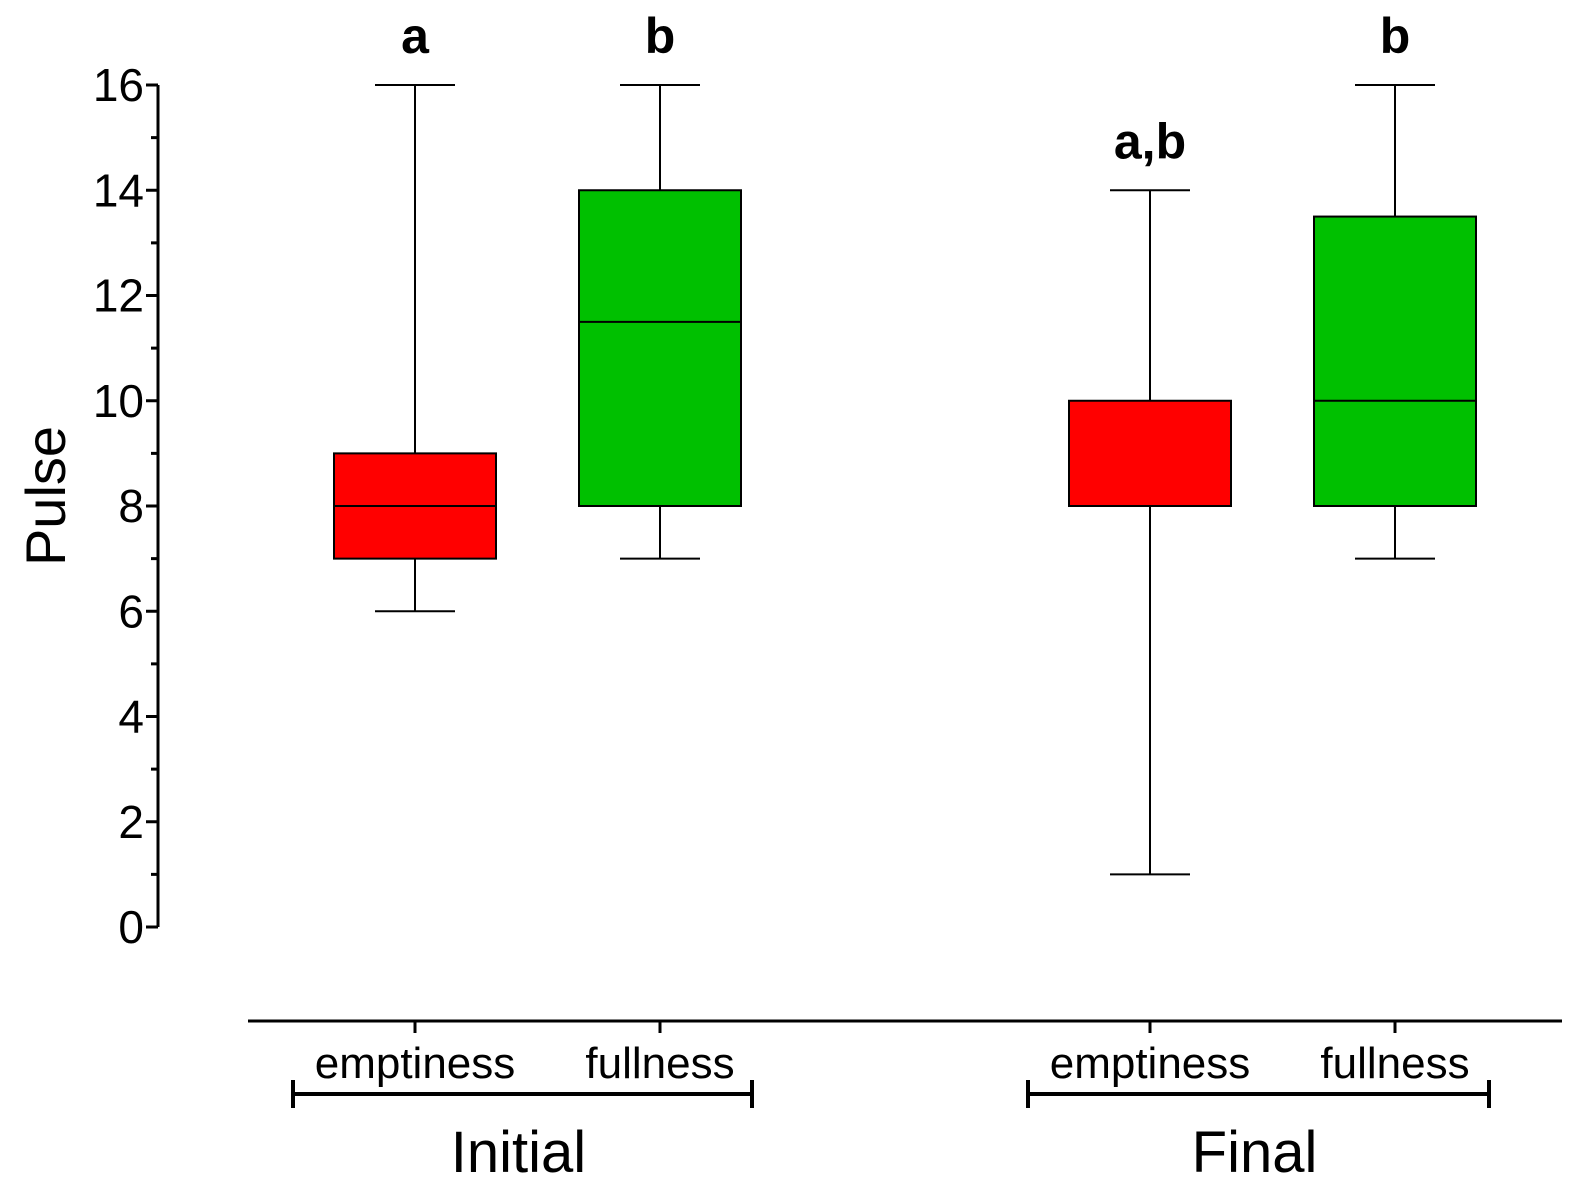 Image resolution: width=1587 pixels, height=1193 pixels. I want to click on box-final-fullness: b, so click(1395, 284).